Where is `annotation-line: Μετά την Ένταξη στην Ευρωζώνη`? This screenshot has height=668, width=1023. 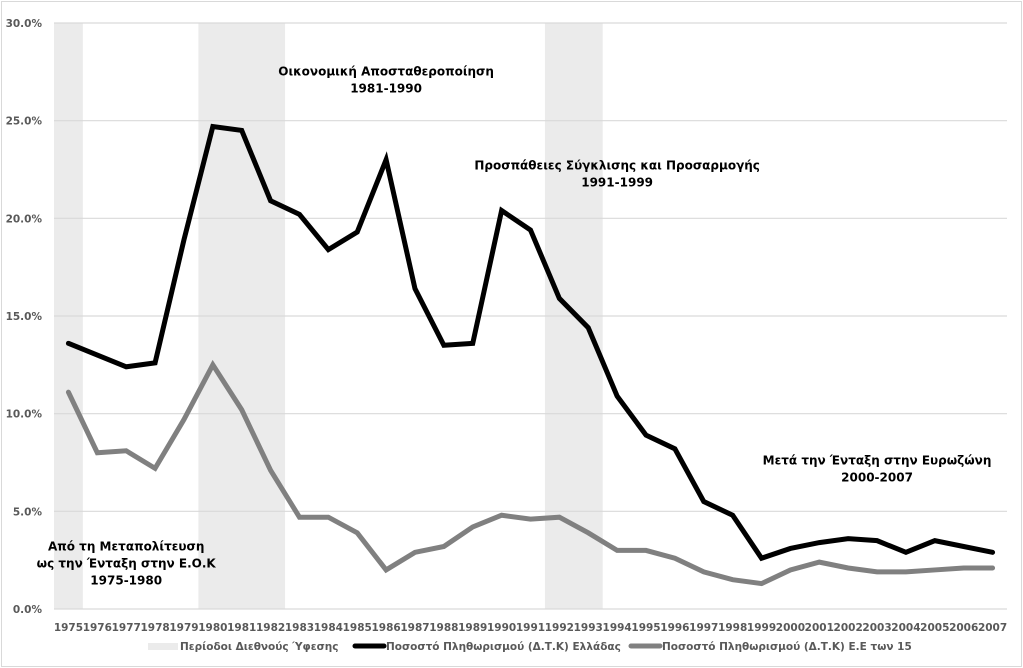
annotation-line: Μετά την Ένταξη στην Ευρωζώνη is located at coordinates (877, 460).